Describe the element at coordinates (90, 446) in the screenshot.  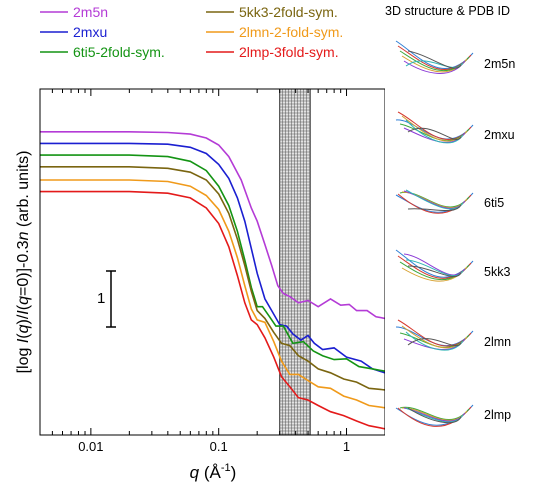
I see `x-tick-label: 0.01` at that location.